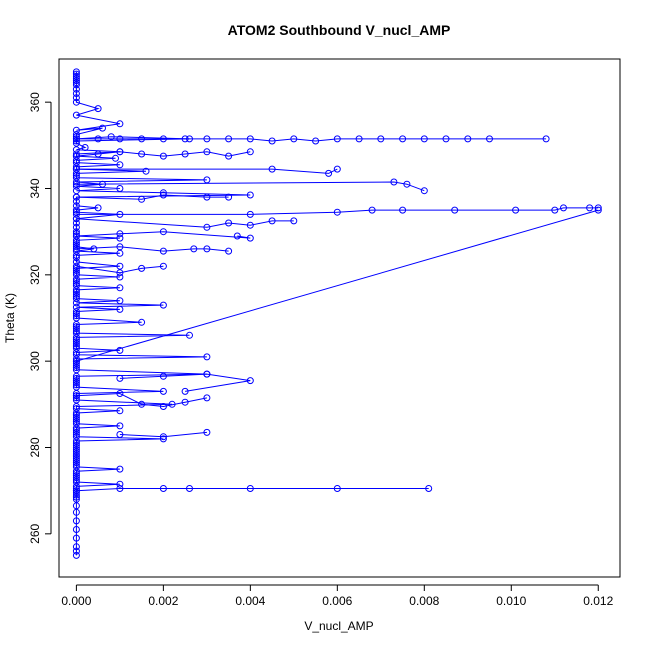  Describe the element at coordinates (424, 601) in the screenshot. I see `x-tick-label: 0.008` at that location.